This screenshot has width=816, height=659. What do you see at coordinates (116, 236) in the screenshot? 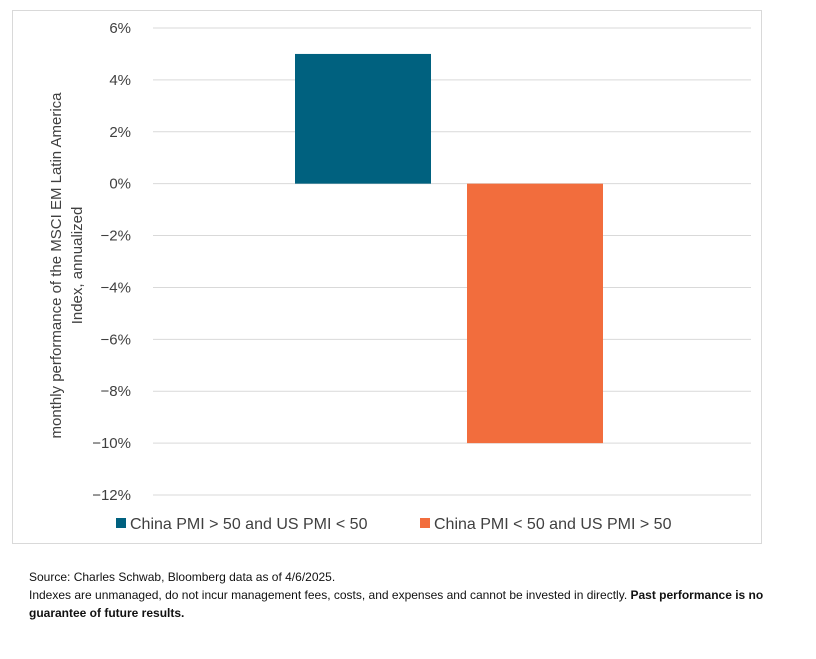
I see `y-tick-label: −2%` at bounding box center [116, 236].